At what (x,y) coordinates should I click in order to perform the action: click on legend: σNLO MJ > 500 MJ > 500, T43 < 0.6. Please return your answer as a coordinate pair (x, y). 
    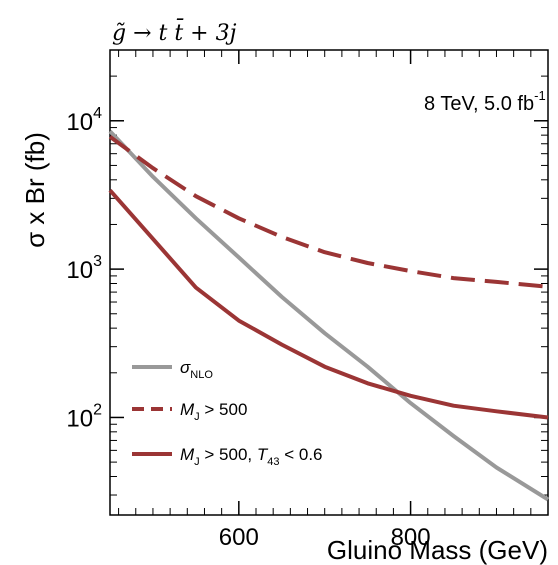
    Looking at the image, I should click on (227, 413).